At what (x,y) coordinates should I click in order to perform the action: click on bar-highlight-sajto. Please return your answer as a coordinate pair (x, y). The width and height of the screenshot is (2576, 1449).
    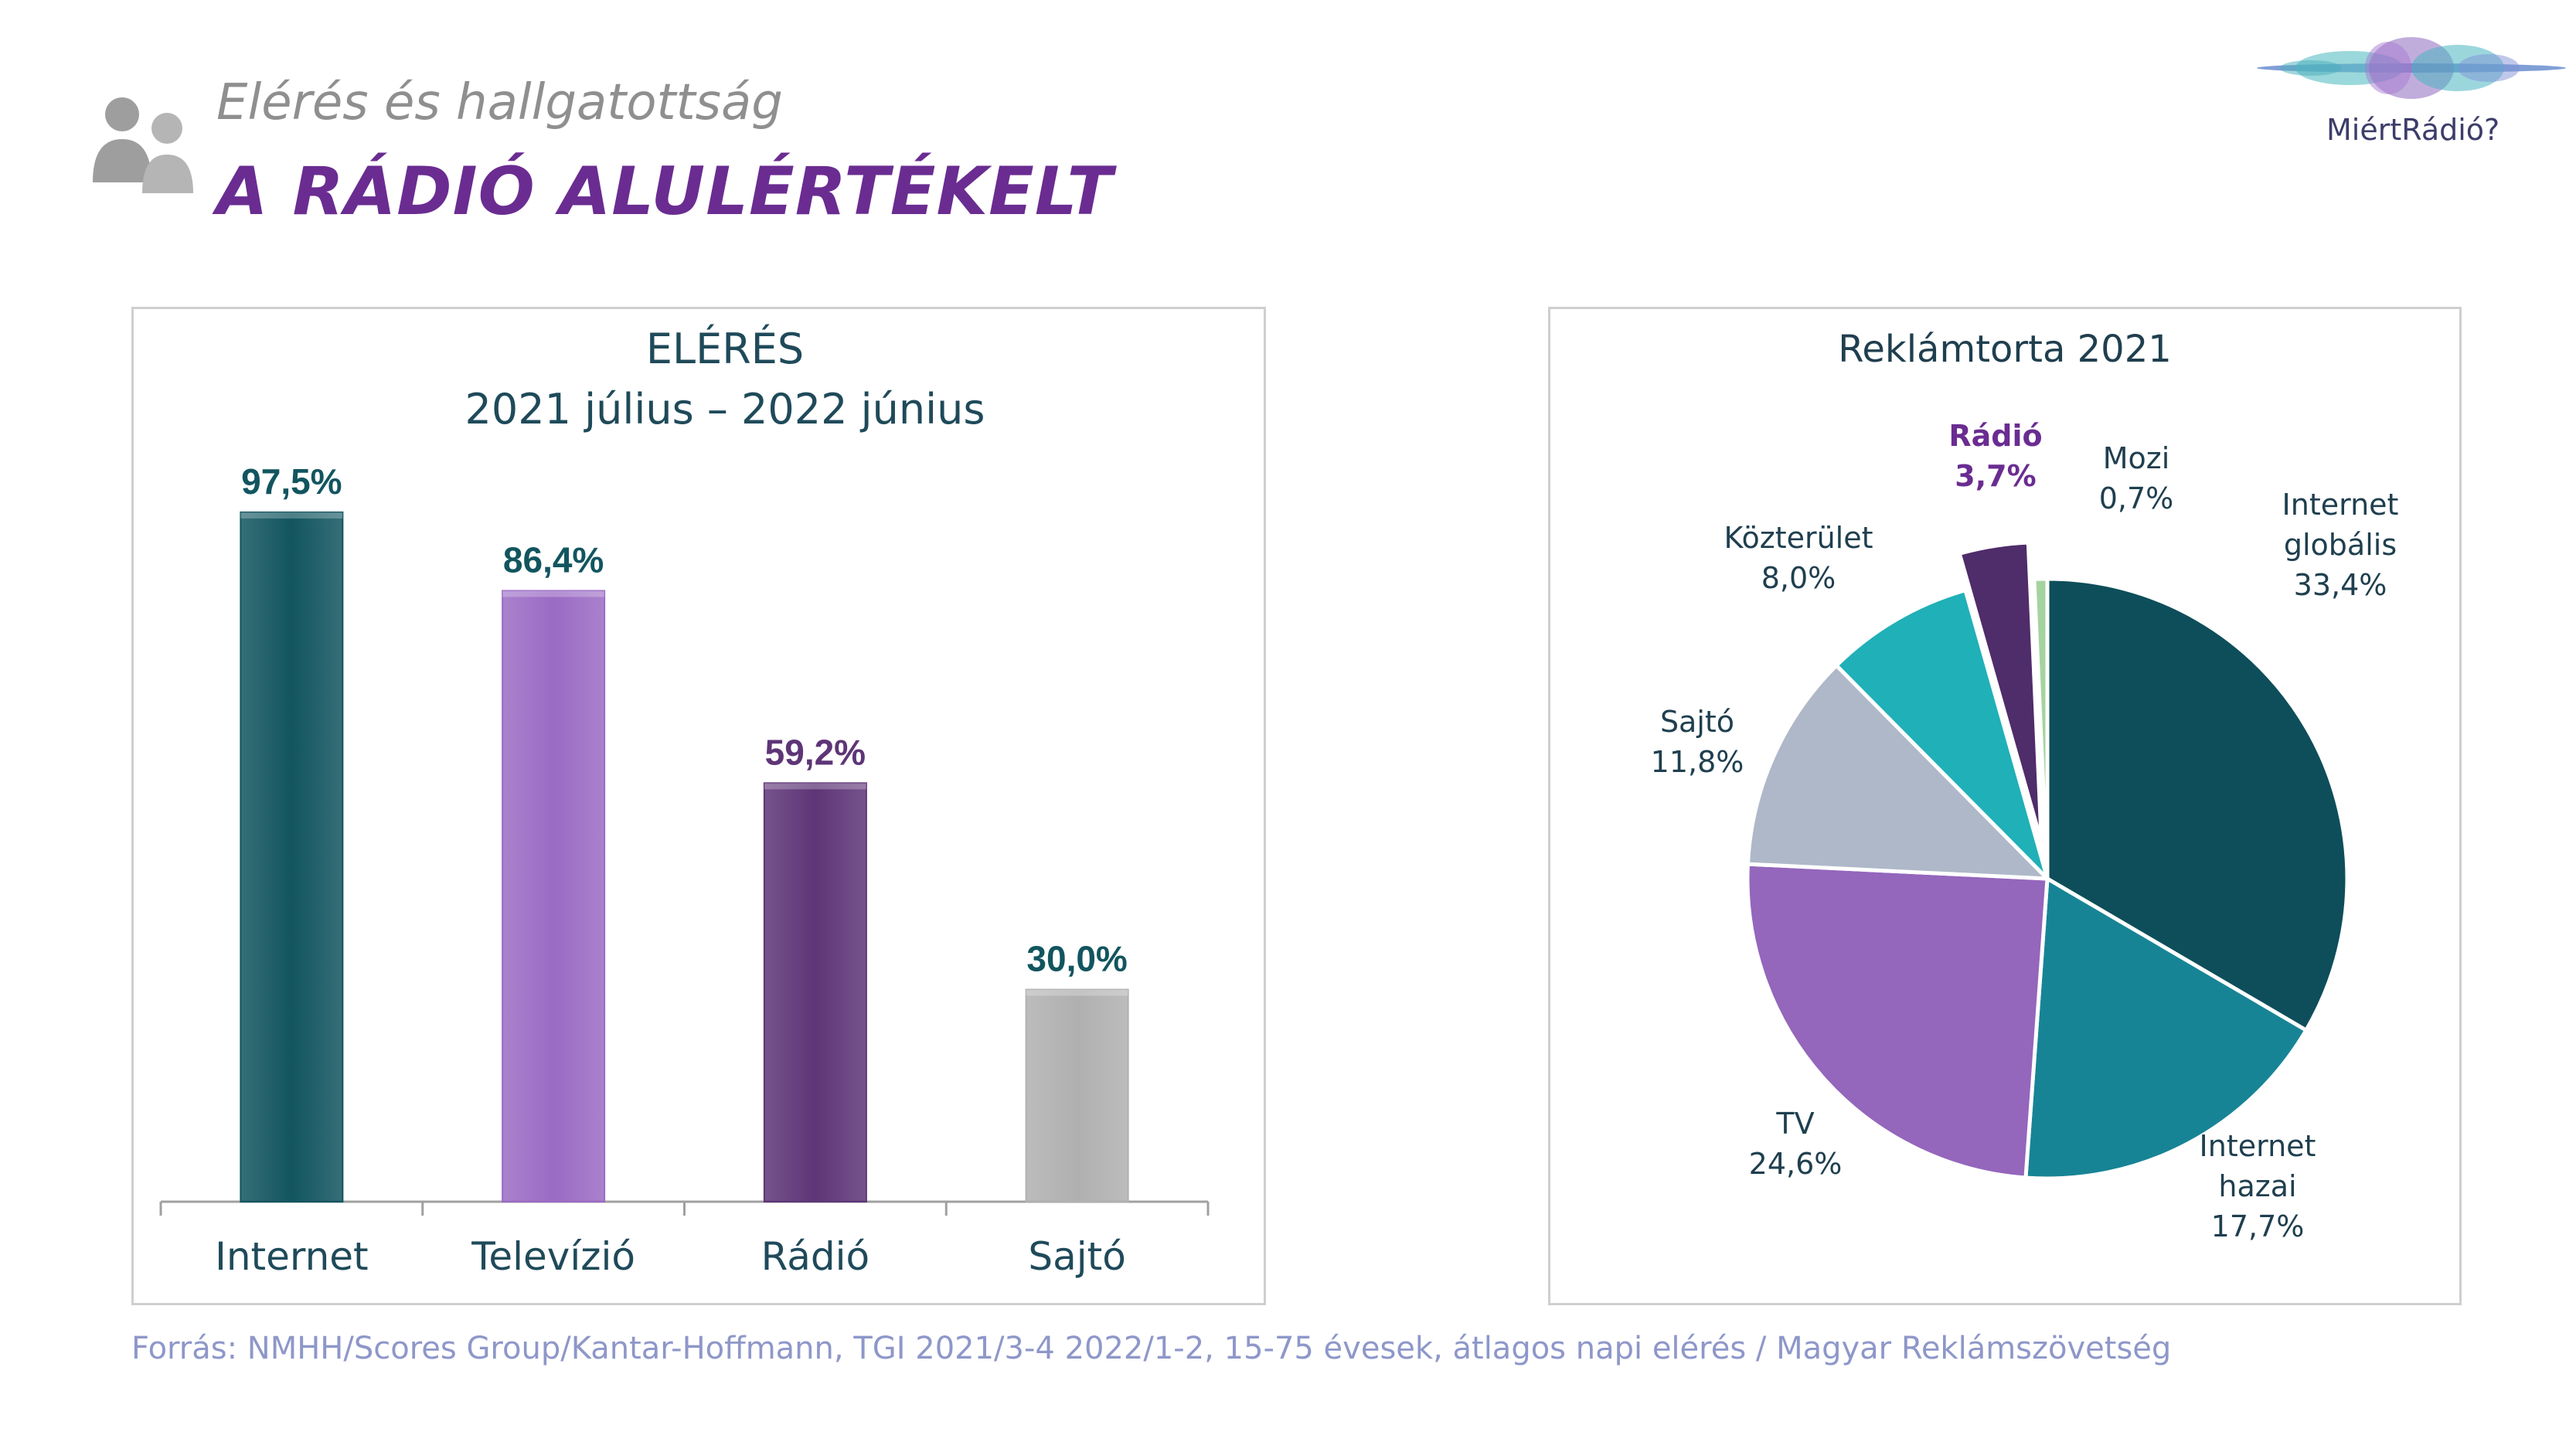
    Looking at the image, I should click on (1077, 992).